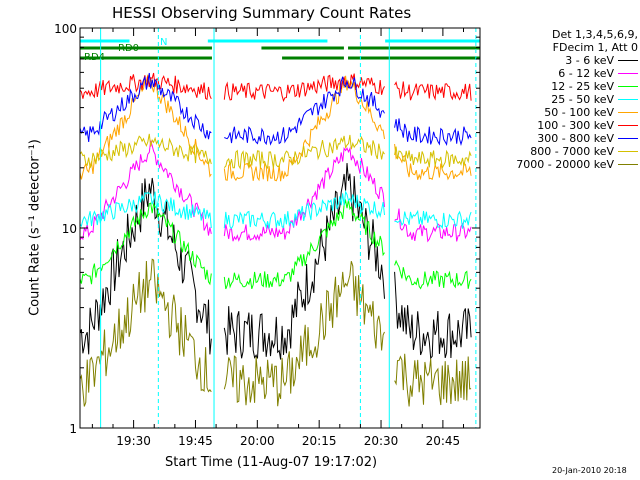  I want to click on legend-item: 3 - 6 keV, so click(555, 60).